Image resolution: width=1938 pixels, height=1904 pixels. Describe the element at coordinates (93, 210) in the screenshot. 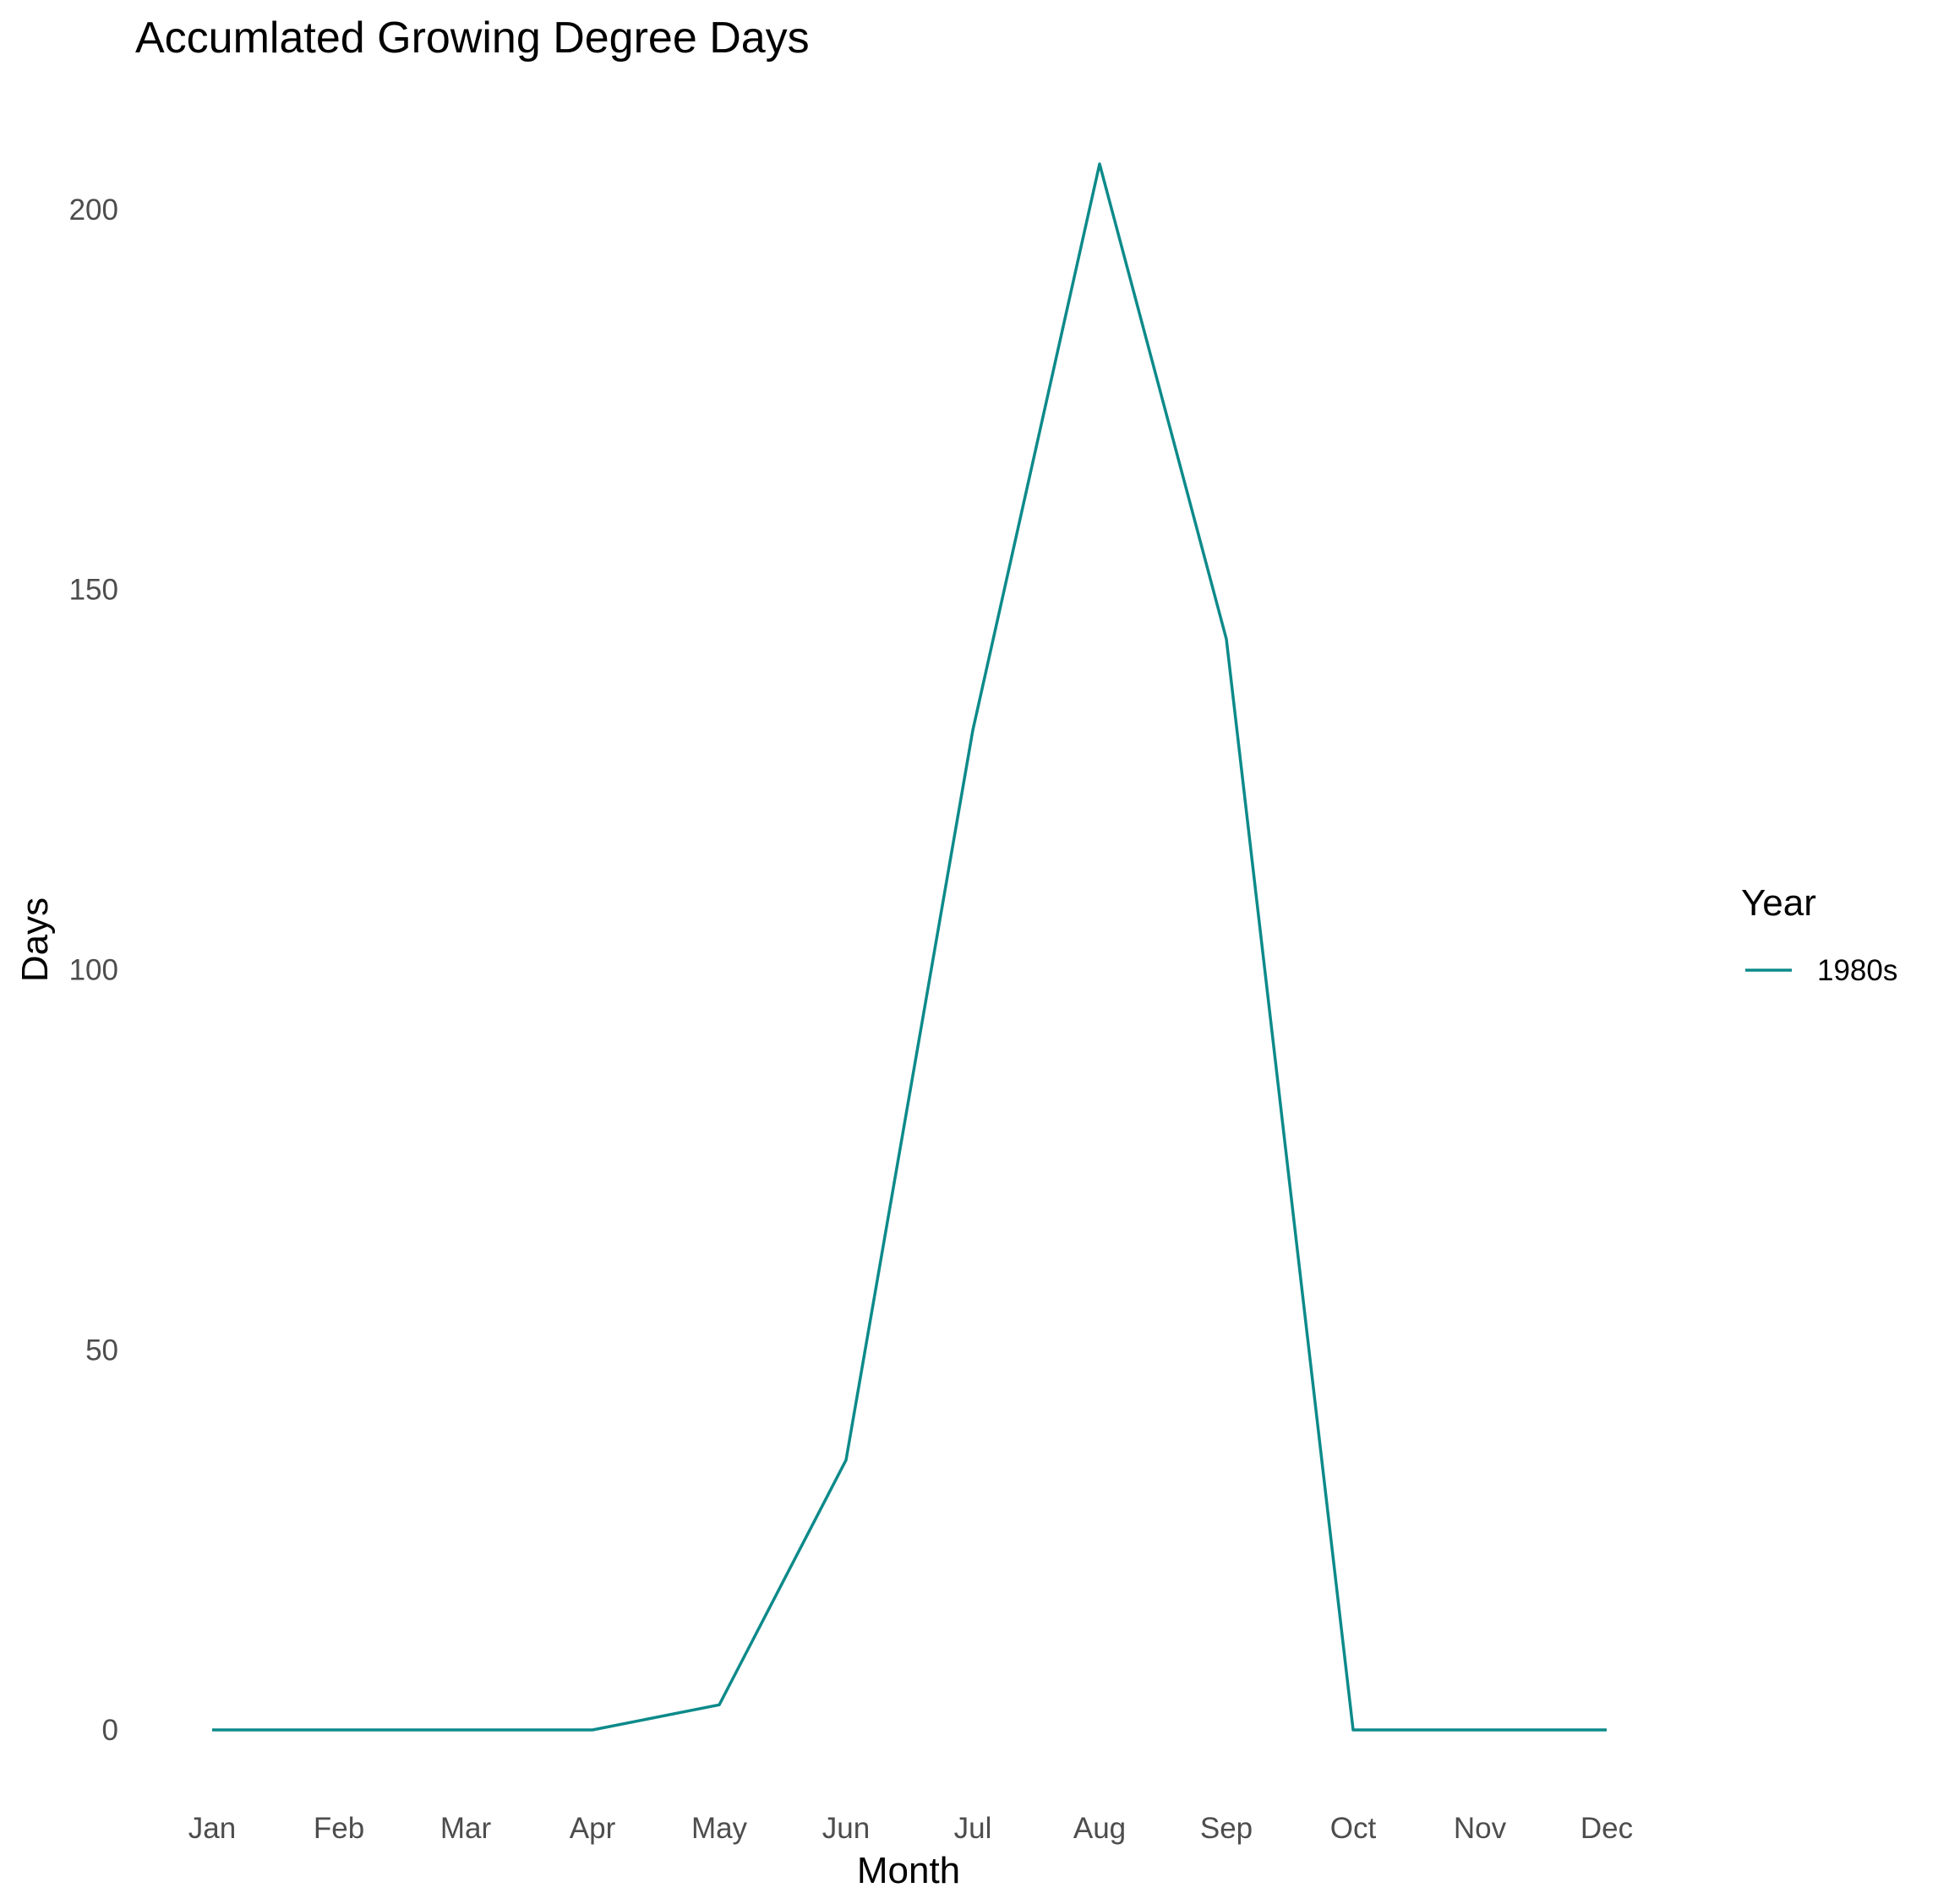

I see `y-tick-label: 200` at that location.